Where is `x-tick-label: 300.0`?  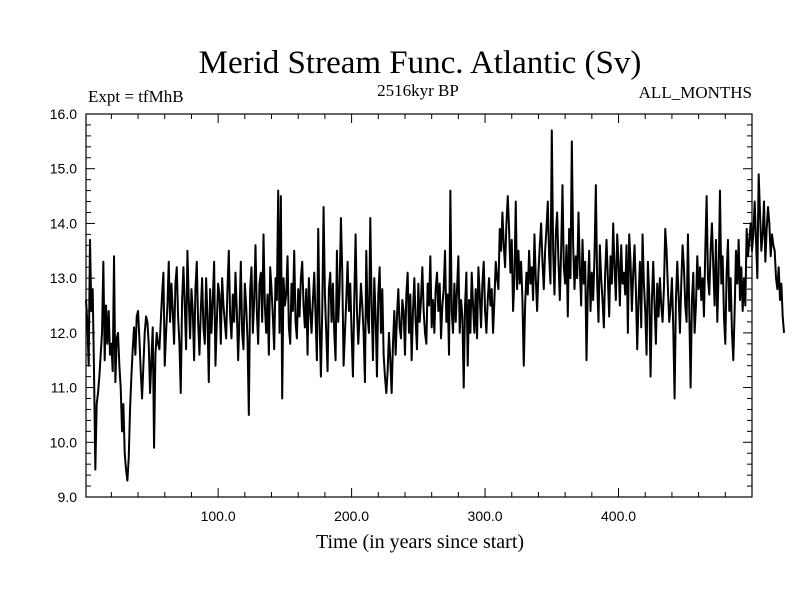
x-tick-label: 300.0 is located at coordinates (485, 516).